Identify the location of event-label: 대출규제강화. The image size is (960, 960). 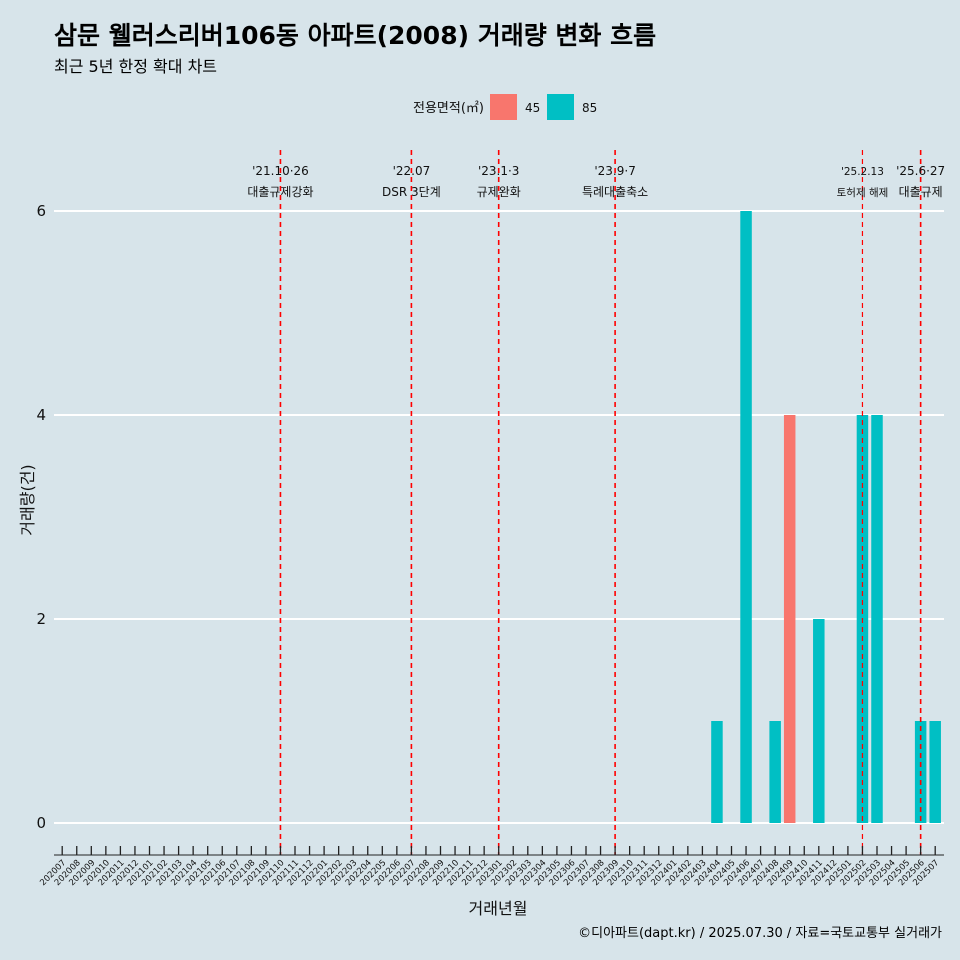
(280, 192).